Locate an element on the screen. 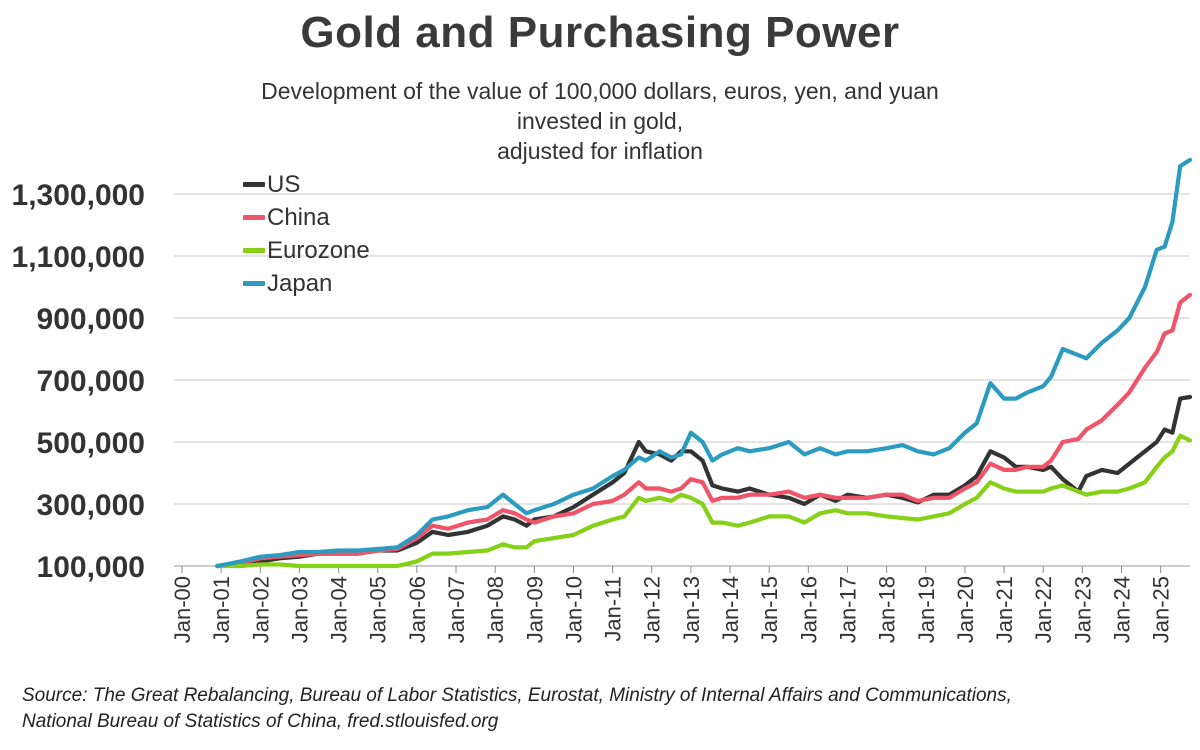  x-tick-label: Jan-06 is located at coordinates (417, 609).